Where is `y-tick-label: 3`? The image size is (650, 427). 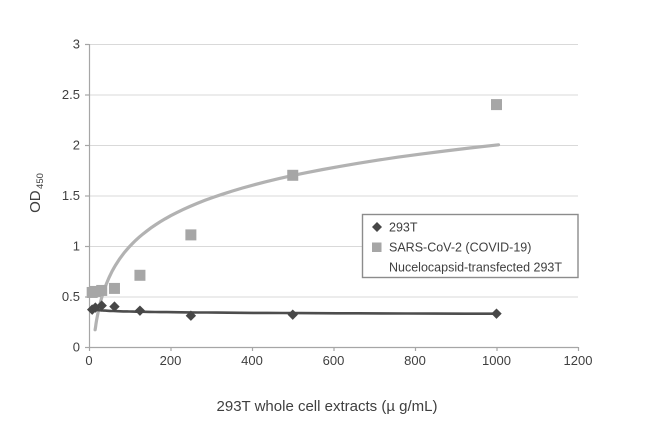
y-tick-label: 3 is located at coordinates (76, 44).